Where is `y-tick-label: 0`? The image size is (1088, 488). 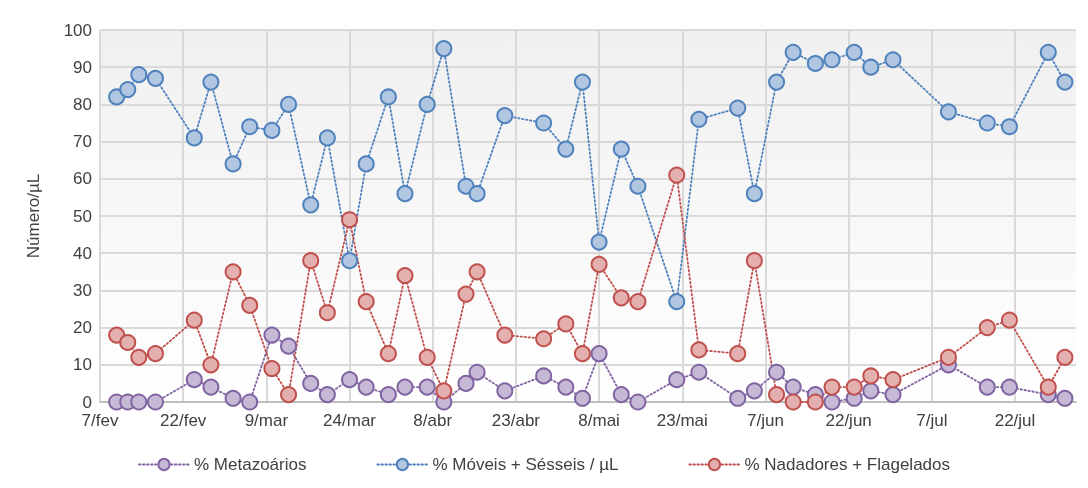 y-tick-label: 0 is located at coordinates (87, 402).